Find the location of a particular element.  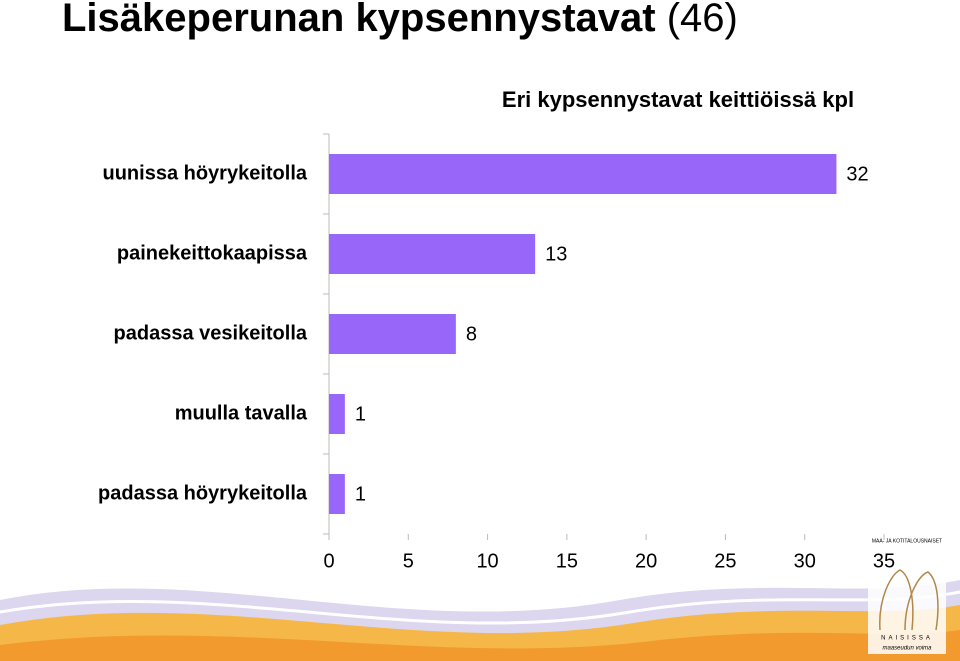

x-tick-label: 20 is located at coordinates (646, 561).